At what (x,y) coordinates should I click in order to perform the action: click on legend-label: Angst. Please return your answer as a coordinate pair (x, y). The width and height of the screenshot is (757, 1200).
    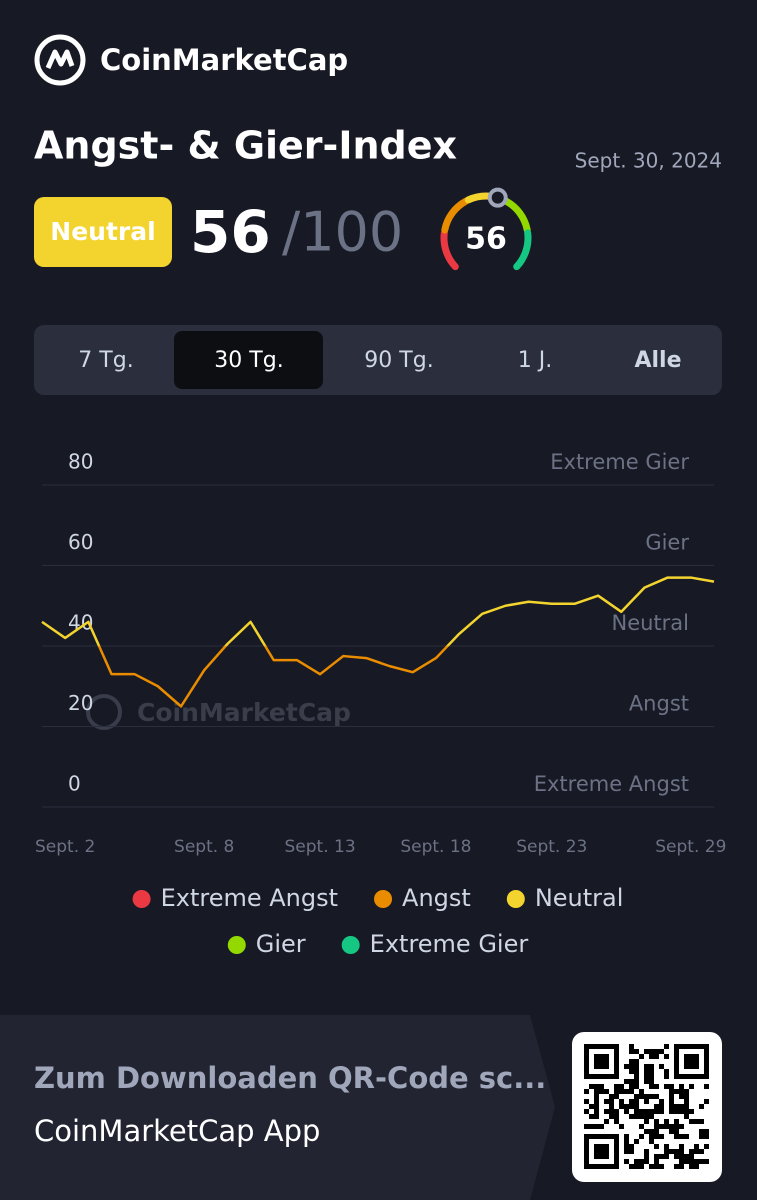
    Looking at the image, I should click on (436, 898).